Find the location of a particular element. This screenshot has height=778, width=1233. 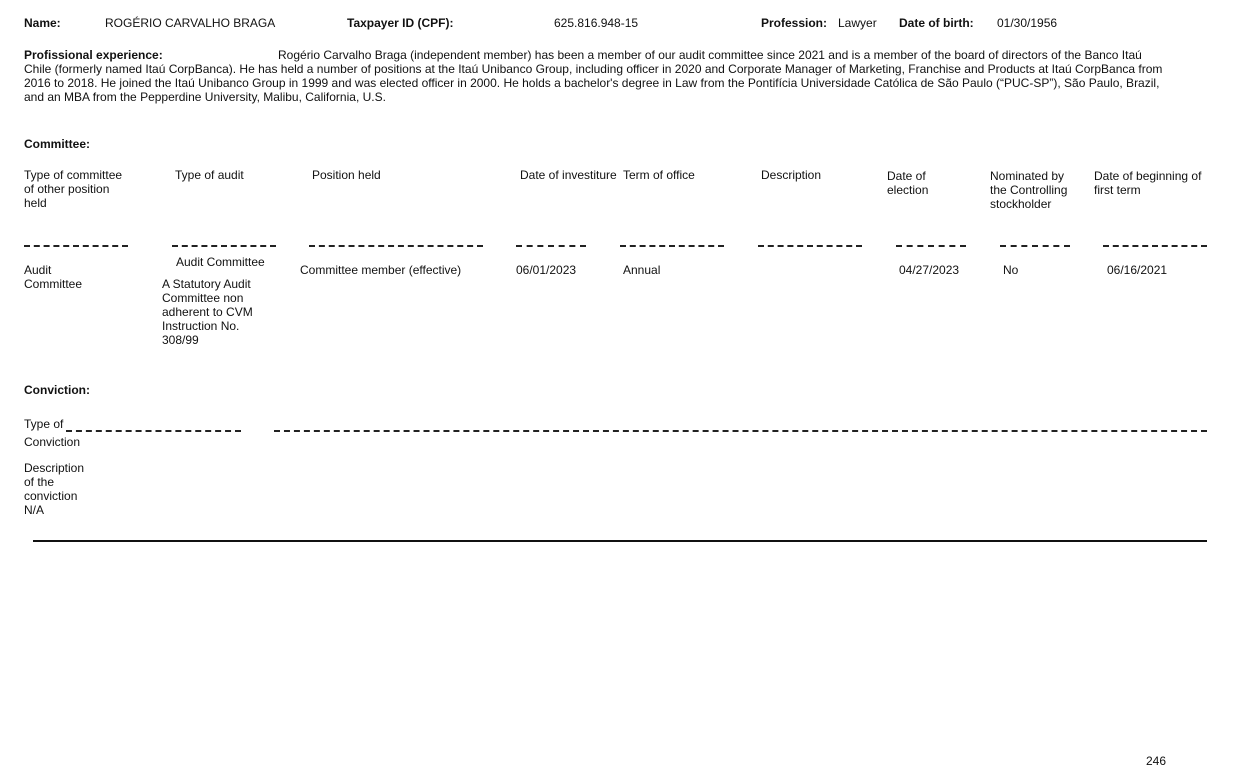

conviction-type-label: Type of Conviction is located at coordinates (52, 433).